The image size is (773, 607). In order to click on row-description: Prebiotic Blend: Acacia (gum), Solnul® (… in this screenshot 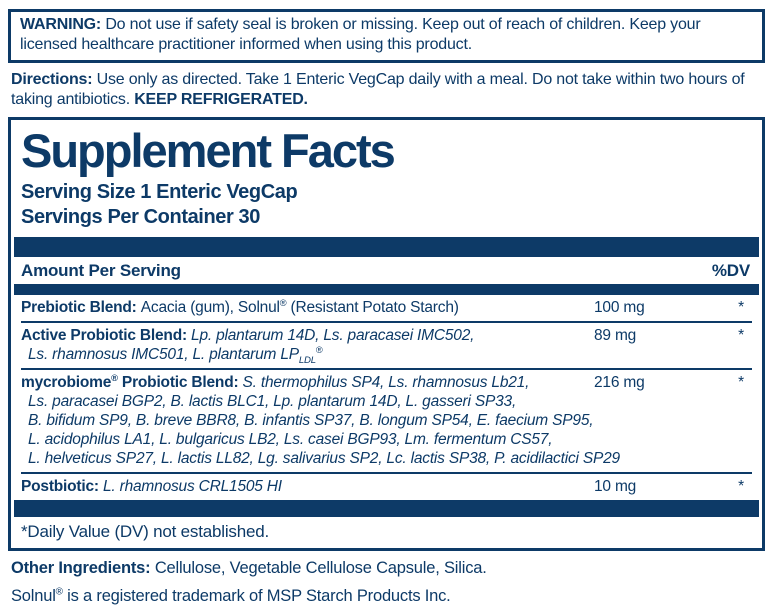, I will do `click(240, 306)`.